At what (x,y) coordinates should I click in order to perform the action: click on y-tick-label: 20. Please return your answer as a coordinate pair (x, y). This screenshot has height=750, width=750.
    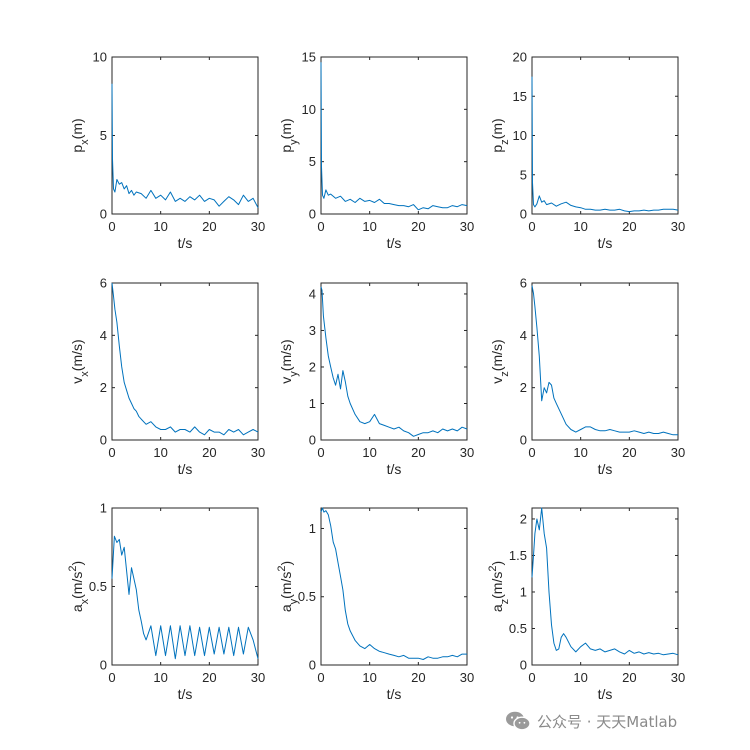
    Looking at the image, I should click on (520, 57).